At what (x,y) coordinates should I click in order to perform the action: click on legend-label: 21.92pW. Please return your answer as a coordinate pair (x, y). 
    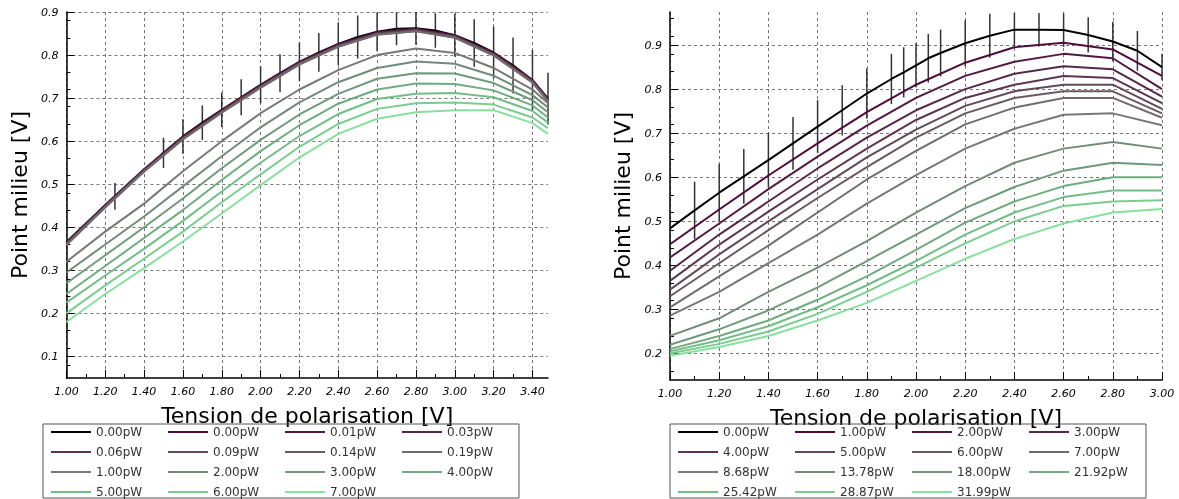
    Looking at the image, I should click on (1101, 472).